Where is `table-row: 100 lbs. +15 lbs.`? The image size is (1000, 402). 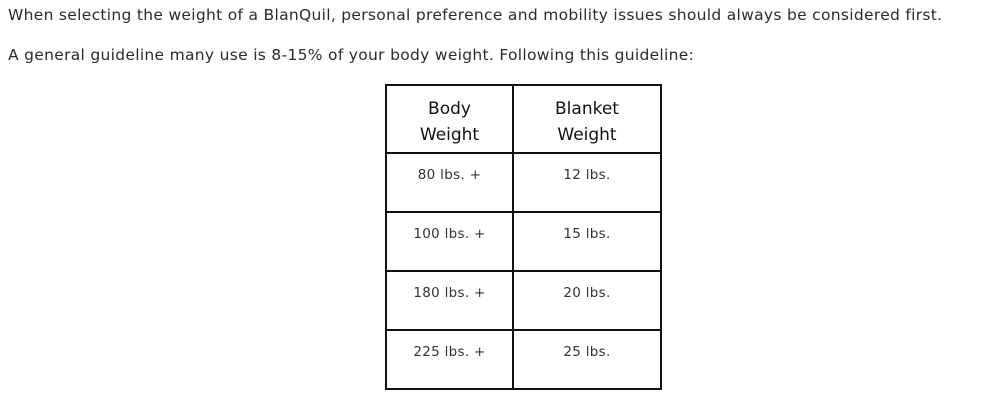
table-row: 100 lbs. +15 lbs. is located at coordinates (523, 241).